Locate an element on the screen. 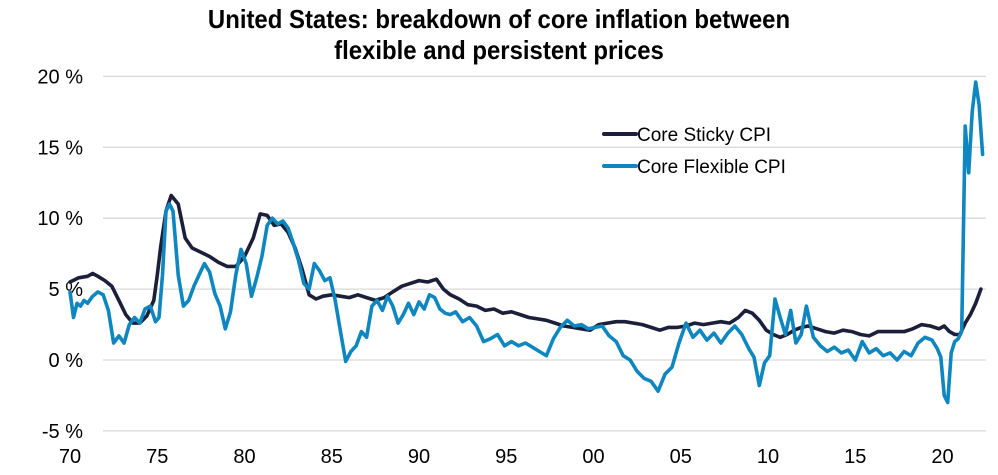 This screenshot has width=998, height=475. y-axis-tick-labels: -5 % 0 % 5 % 10 % 15 % 20 % is located at coordinates (60, 254).